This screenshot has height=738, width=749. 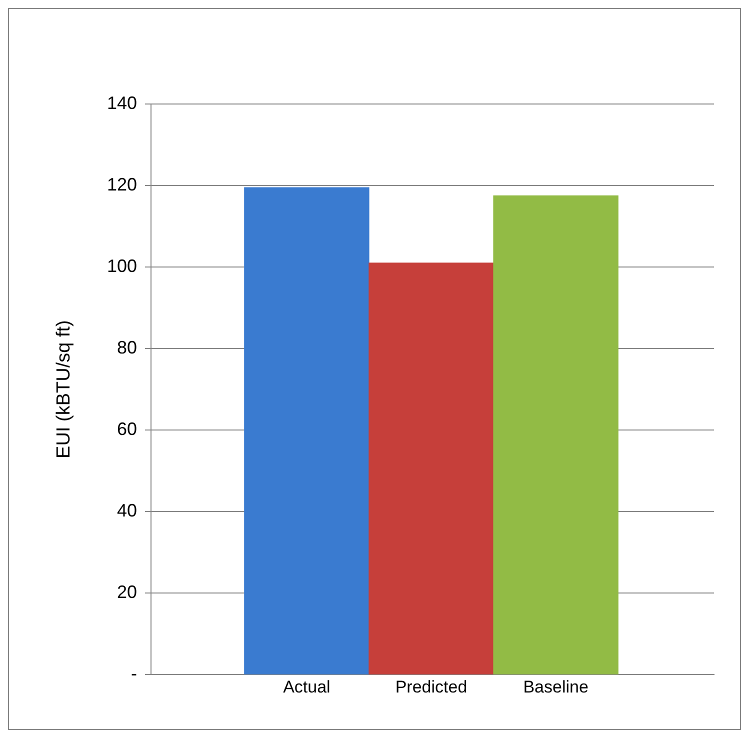 I want to click on x-tick-label: Predicted, so click(x=431, y=686).